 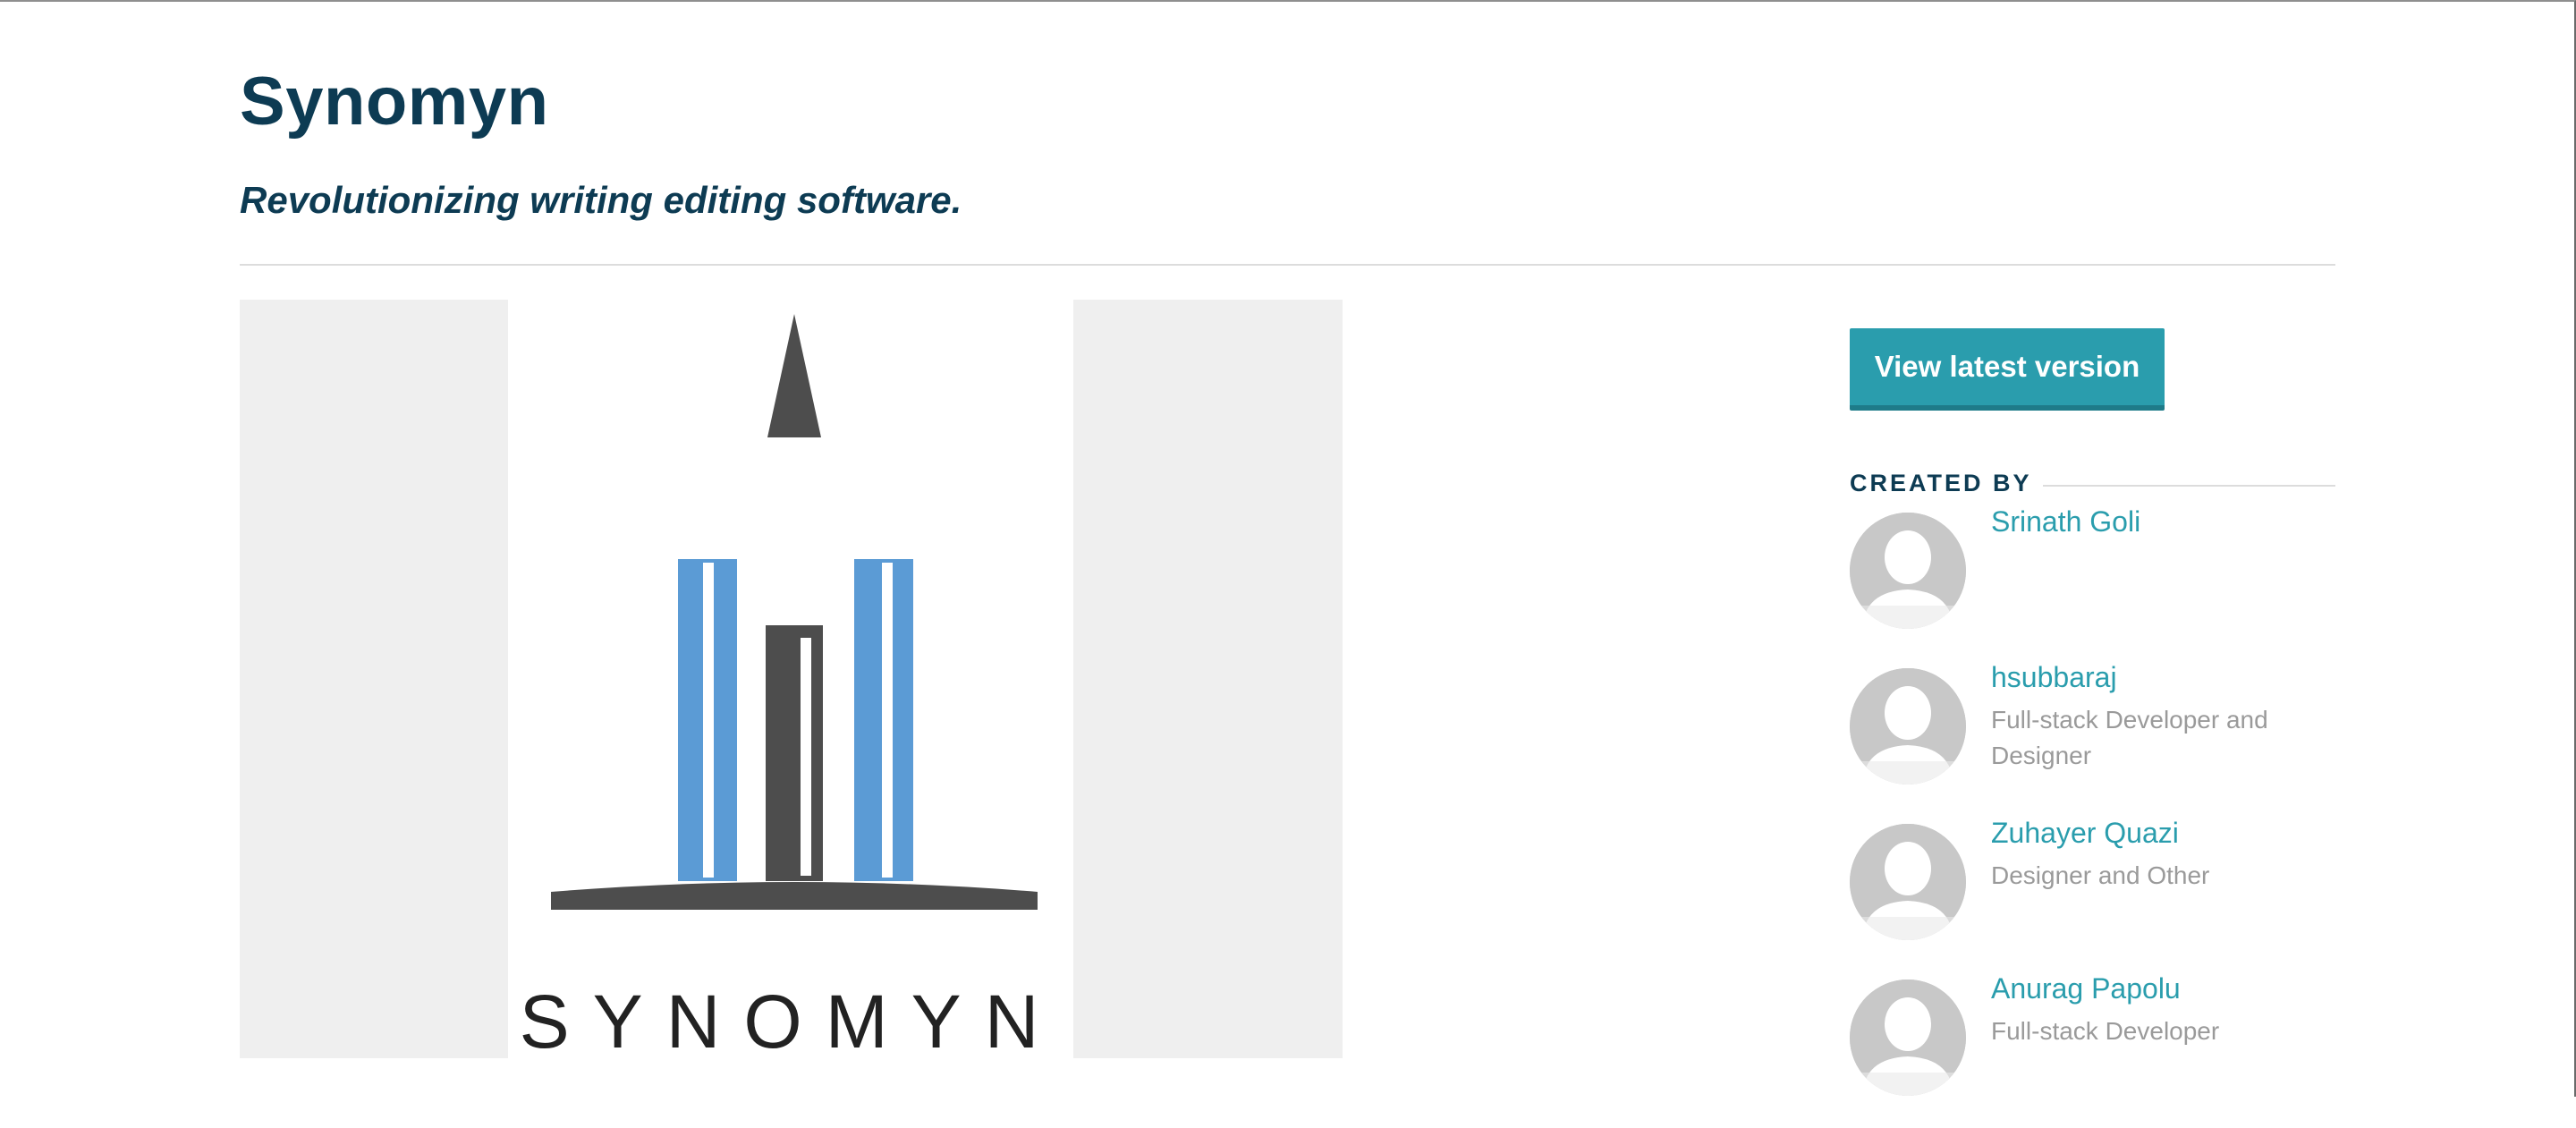 What do you see at coordinates (2129, 738) in the screenshot?
I see `member-role: Full-stack Developer and Designer` at bounding box center [2129, 738].